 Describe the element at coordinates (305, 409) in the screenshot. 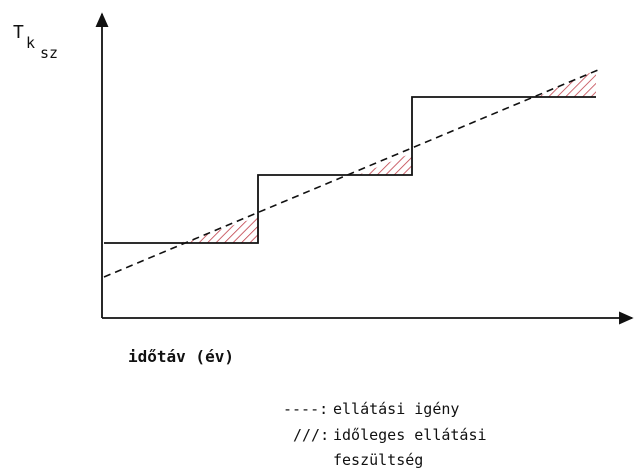

I see `legend-demand-marker: ----:` at that location.